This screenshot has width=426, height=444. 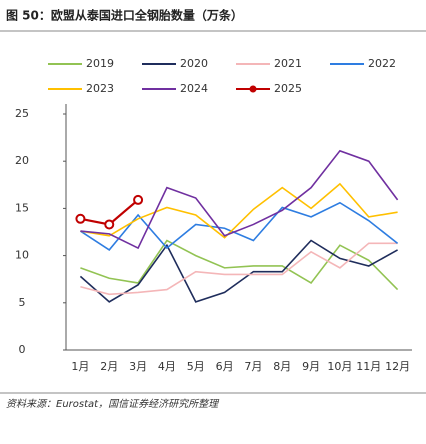 What do you see at coordinates (194, 63) in the screenshot?
I see `legend-label: 2020` at bounding box center [194, 63].